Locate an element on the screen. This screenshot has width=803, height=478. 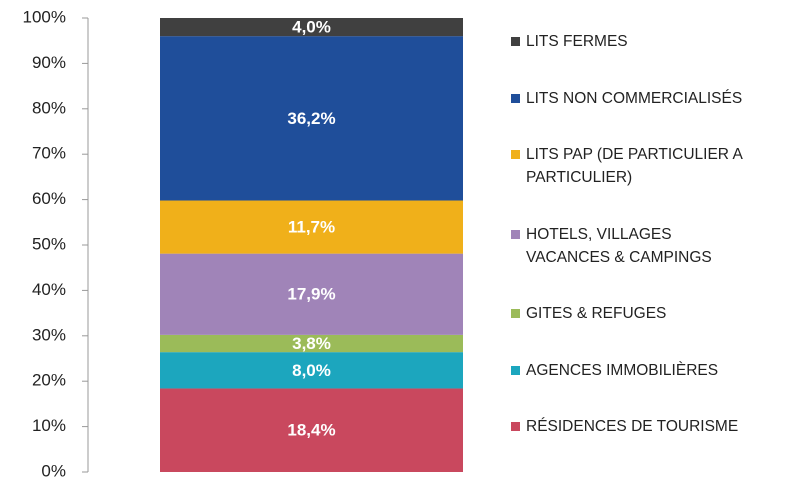
data-label: 3,8% is located at coordinates (311, 343).